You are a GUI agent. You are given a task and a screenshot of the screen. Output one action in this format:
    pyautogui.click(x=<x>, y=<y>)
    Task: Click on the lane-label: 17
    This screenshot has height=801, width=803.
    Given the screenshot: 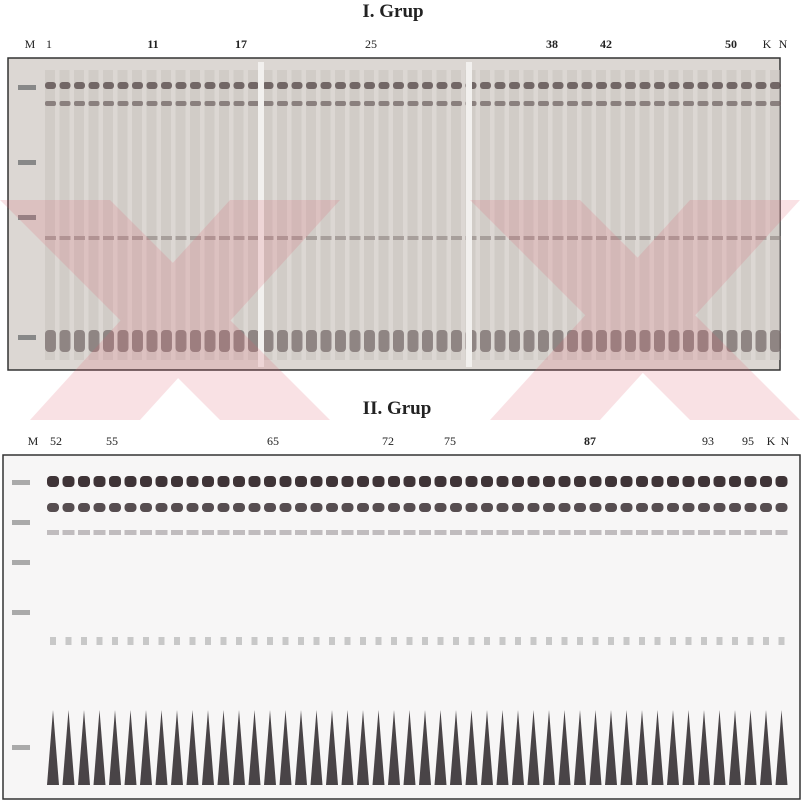 What is the action you would take?
    pyautogui.click(x=241, y=44)
    